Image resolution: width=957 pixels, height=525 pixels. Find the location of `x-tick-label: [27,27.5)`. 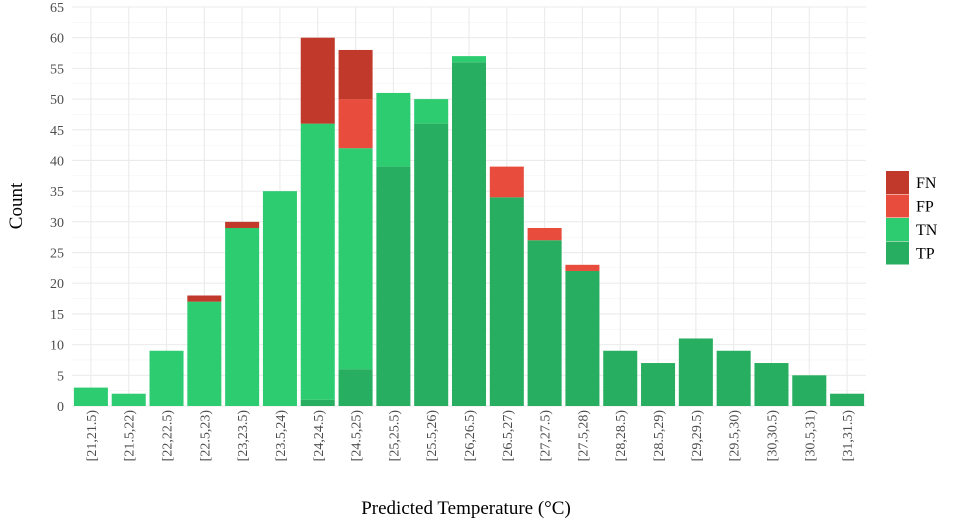

x-tick-label: [27,27.5) is located at coordinates (546, 436).